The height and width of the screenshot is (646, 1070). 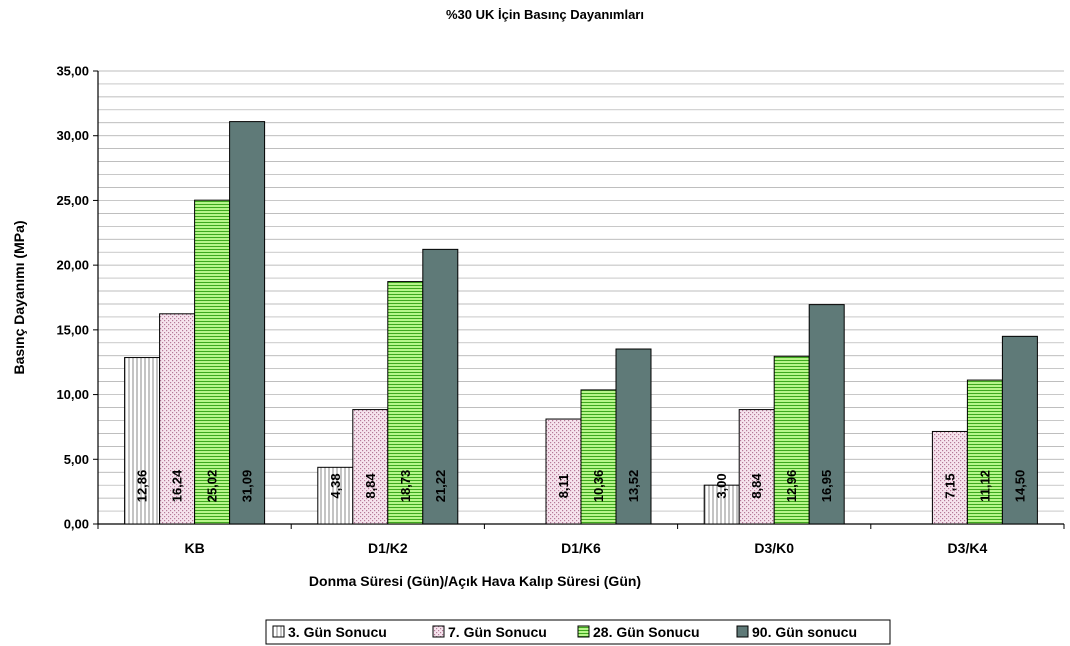 I want to click on y-tick-label: 0,00, so click(x=76, y=524).